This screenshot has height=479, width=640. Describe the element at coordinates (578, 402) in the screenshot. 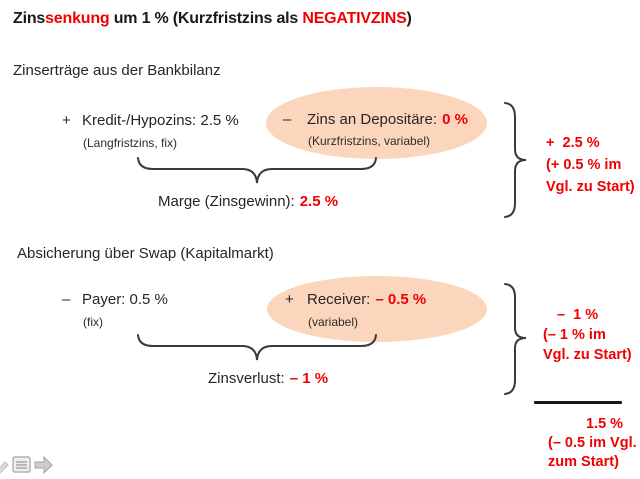

I see `total-sum-line` at that location.